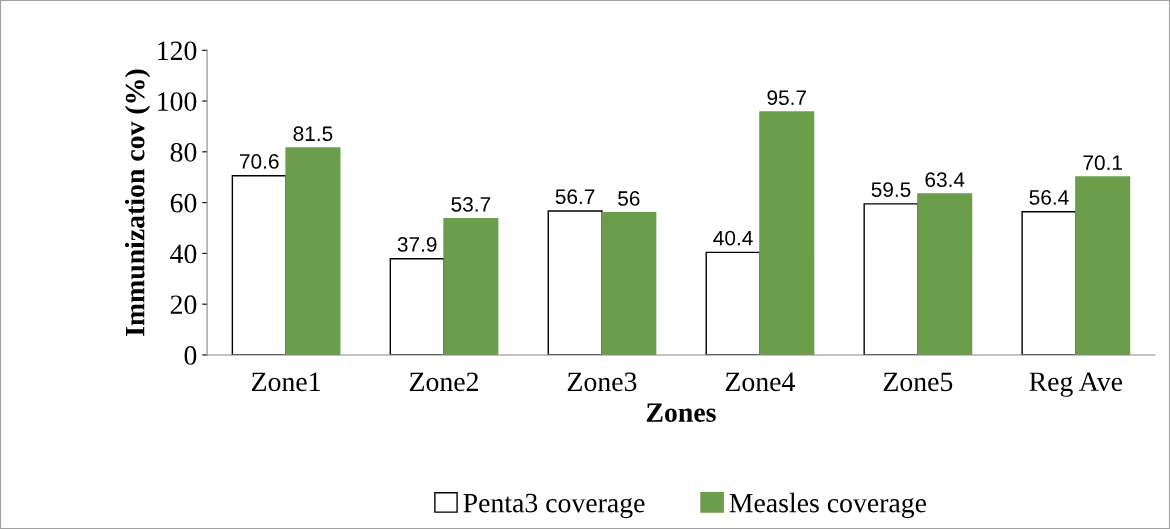 The width and height of the screenshot is (1170, 529). Describe the element at coordinates (828, 505) in the screenshot. I see `legend-label: Measles coverage` at that location.